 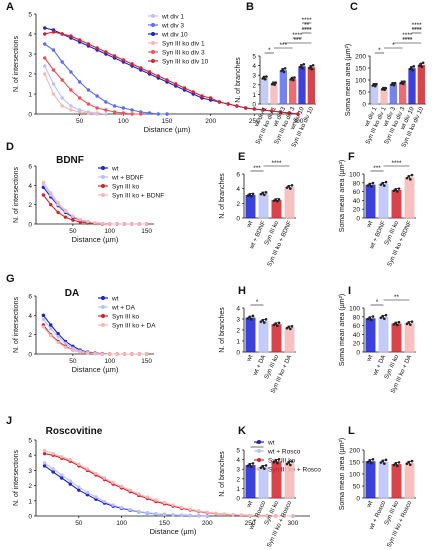 I want to click on y-tick-label: 200, so click(x=354, y=451).